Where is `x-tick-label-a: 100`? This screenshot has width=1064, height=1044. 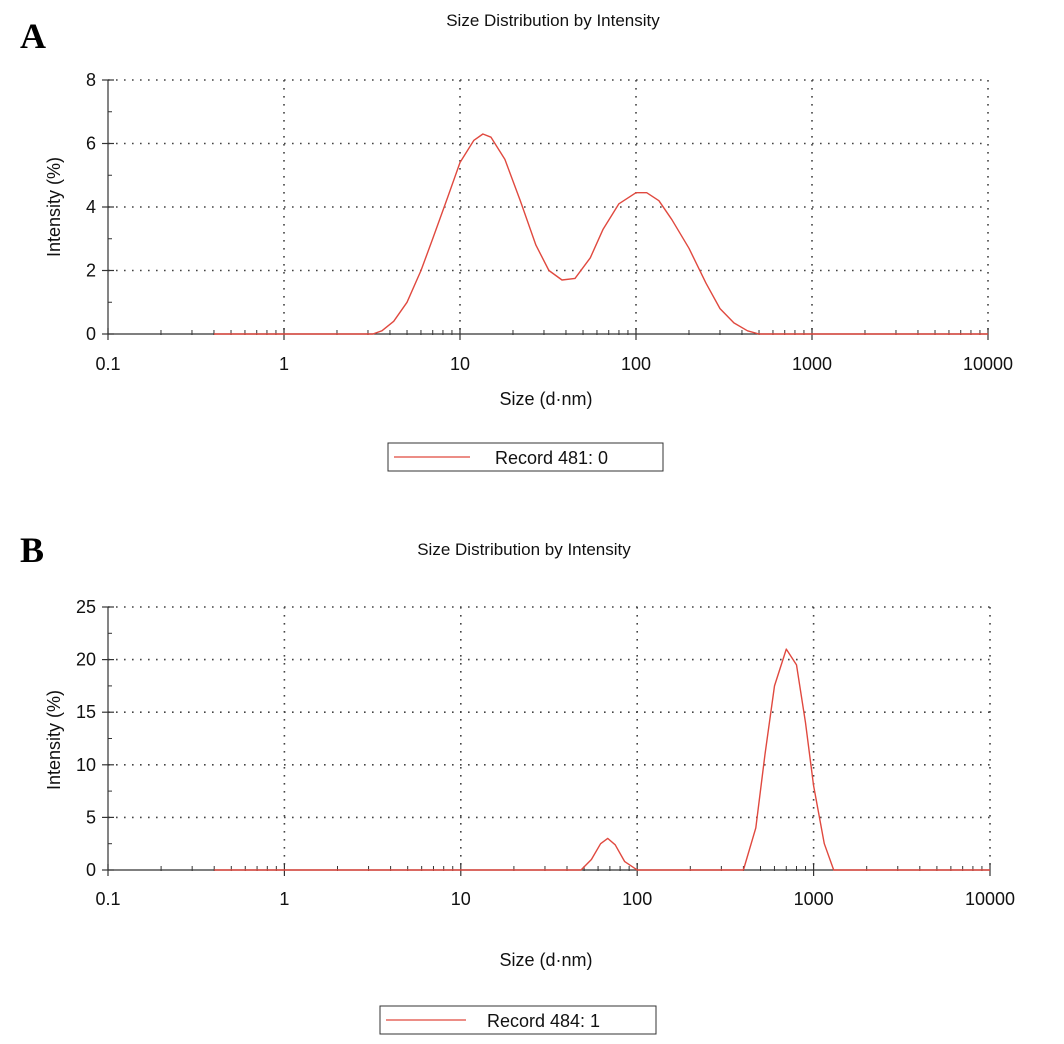 x-tick-label-a: 100 is located at coordinates (636, 364).